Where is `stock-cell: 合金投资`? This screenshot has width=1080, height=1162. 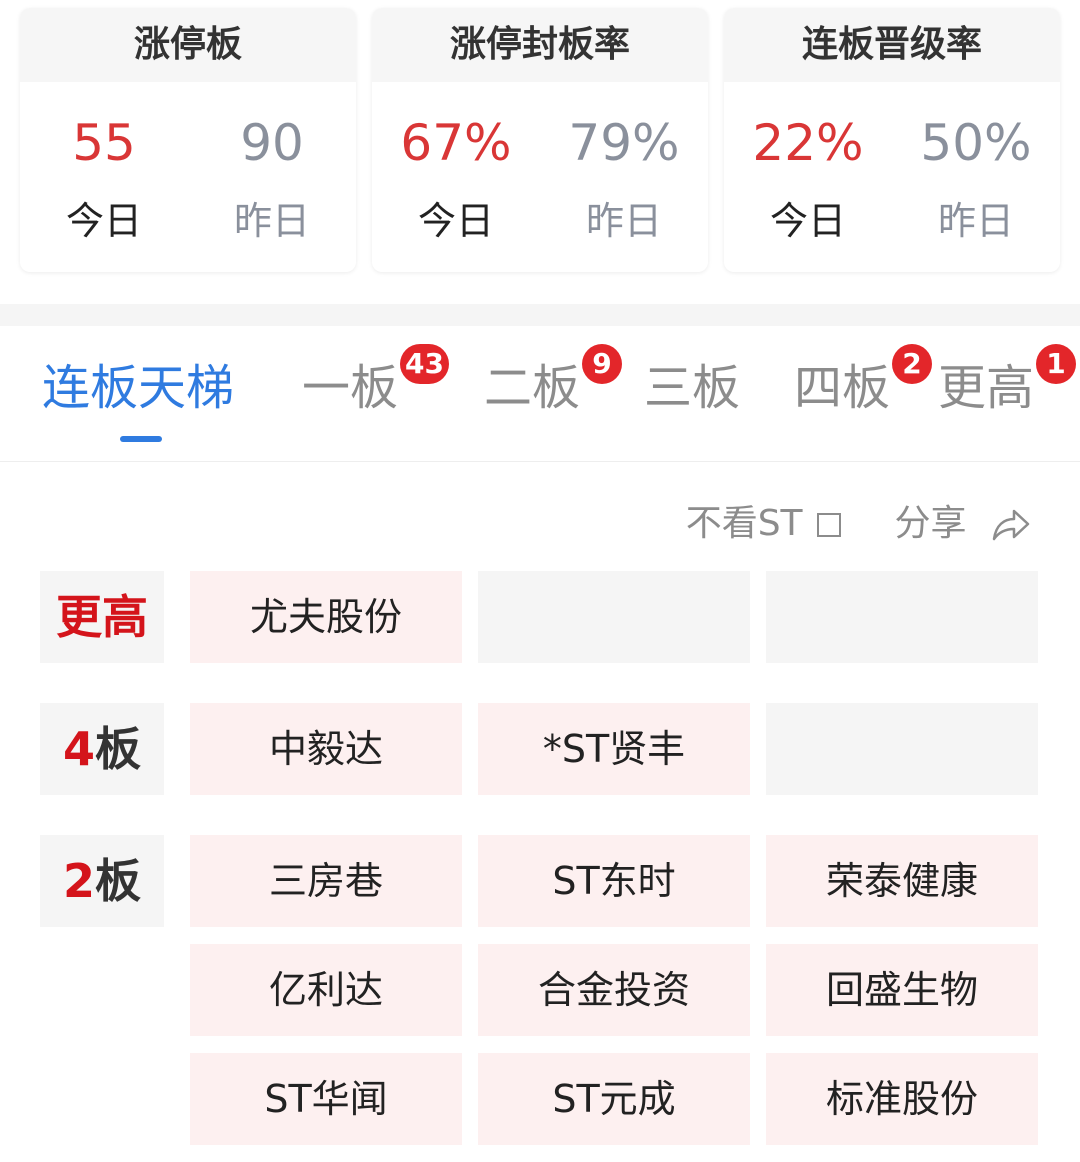
stock-cell: 合金投资 is located at coordinates (614, 990).